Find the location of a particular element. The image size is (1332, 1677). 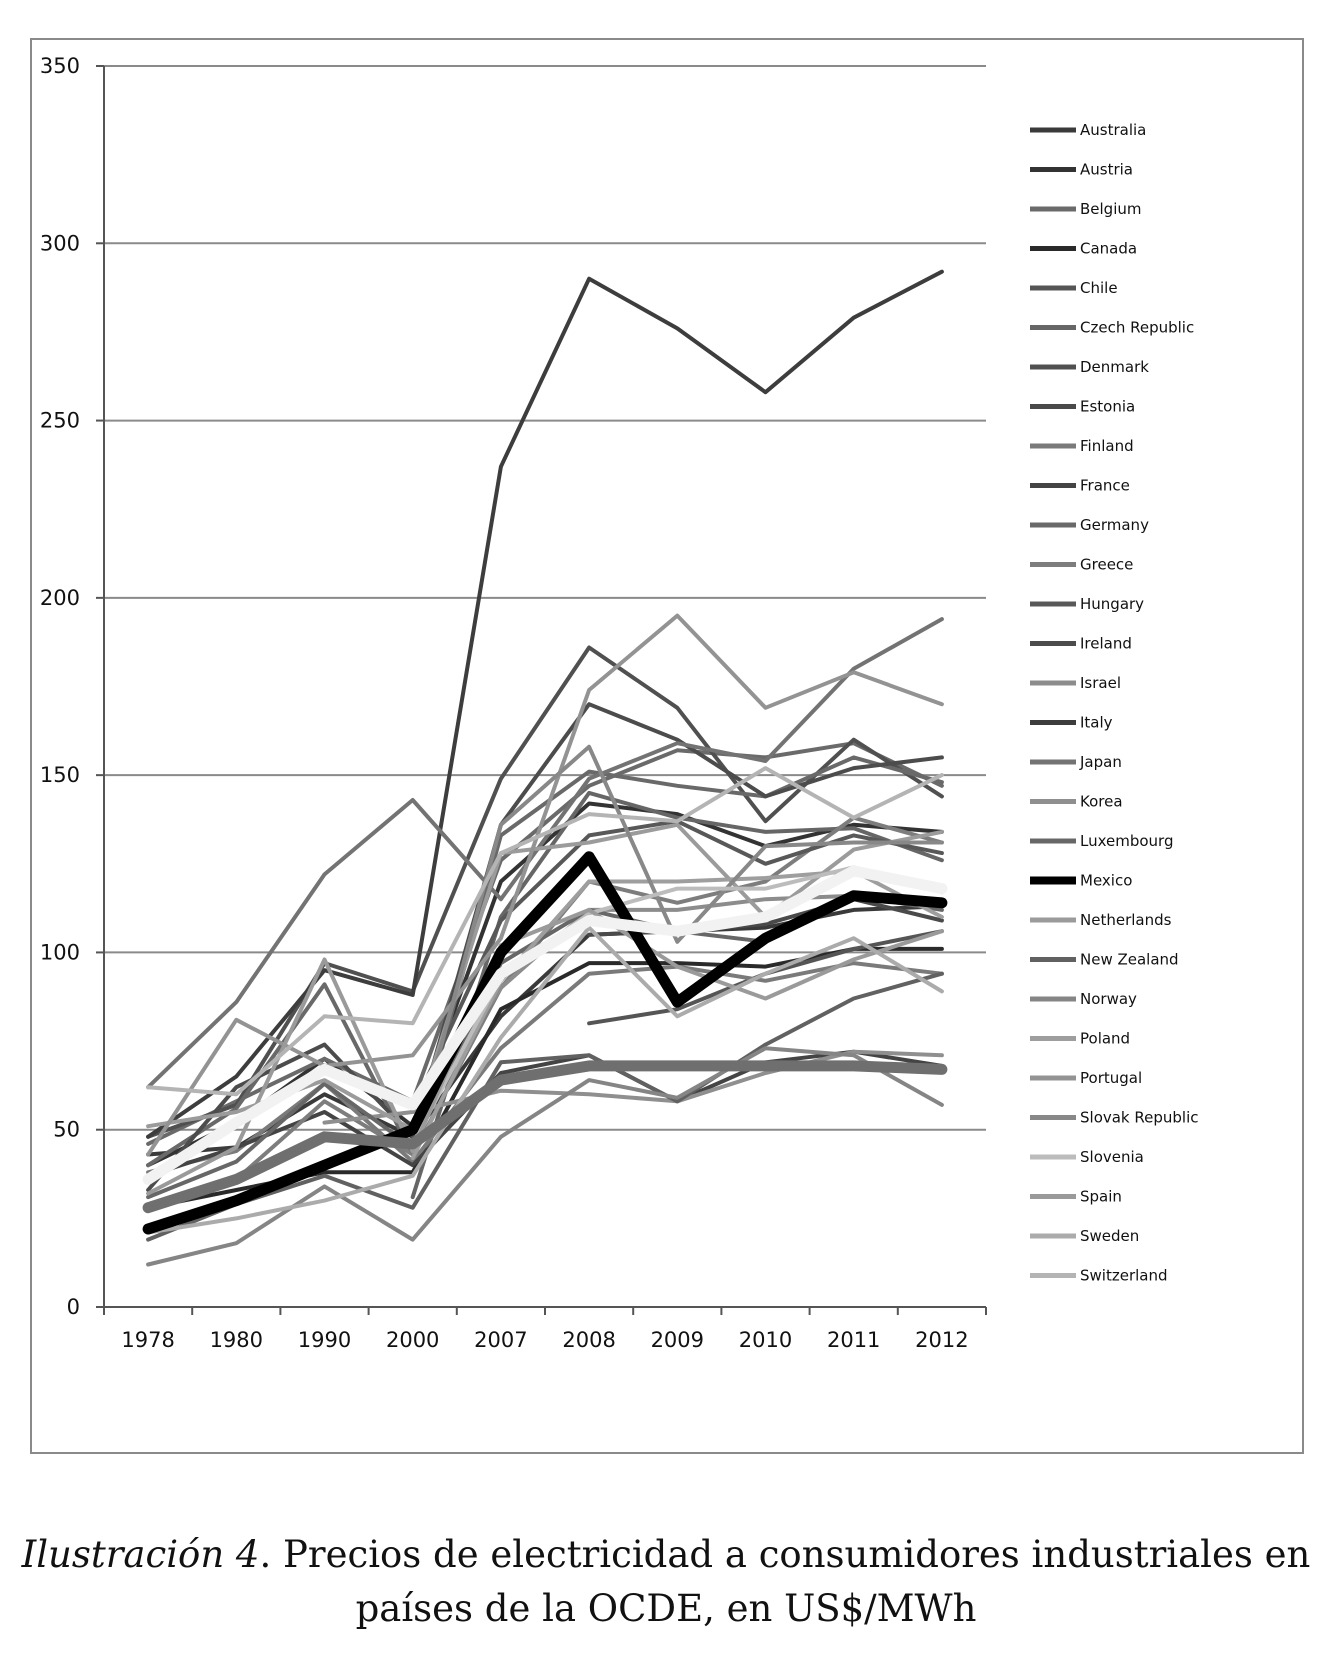

legend-label: Mexico is located at coordinates (1106, 881).